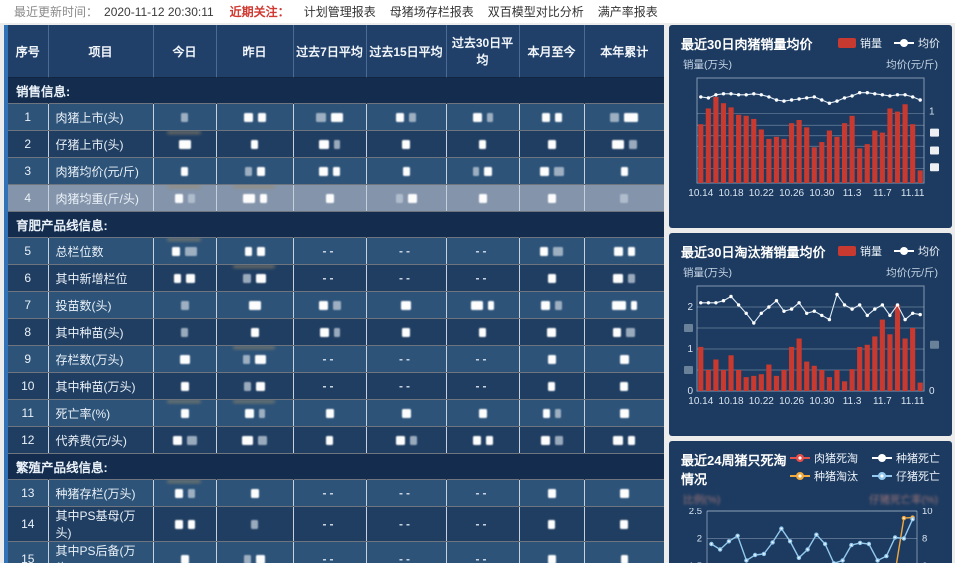 The width and height of the screenshot is (955, 563). I want to click on legend-item-种猪淘汰: 种猪淘汰, so click(824, 476).